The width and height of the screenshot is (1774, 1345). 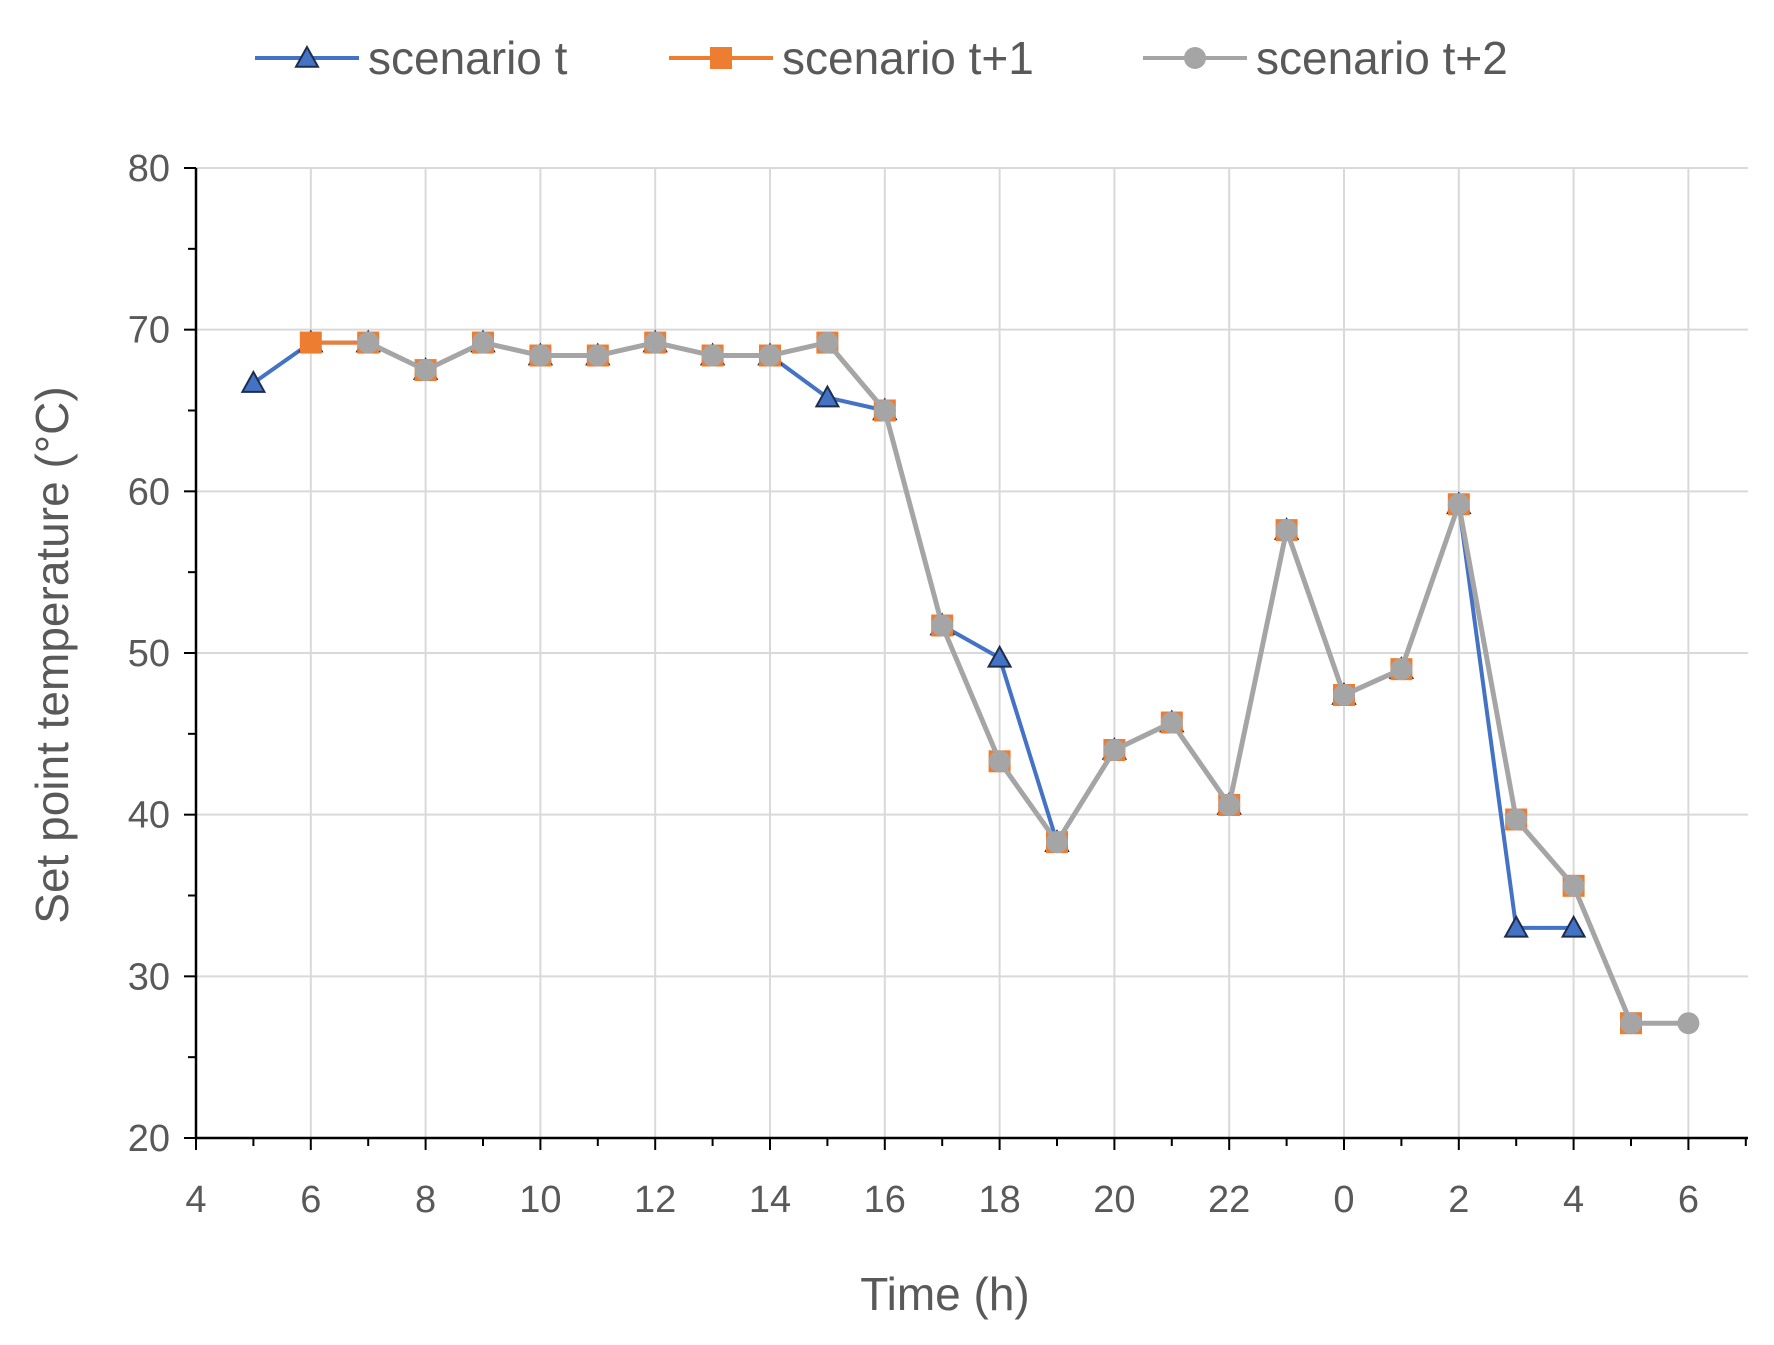 I want to click on x-tick-label: 20, so click(x=1114, y=1200).